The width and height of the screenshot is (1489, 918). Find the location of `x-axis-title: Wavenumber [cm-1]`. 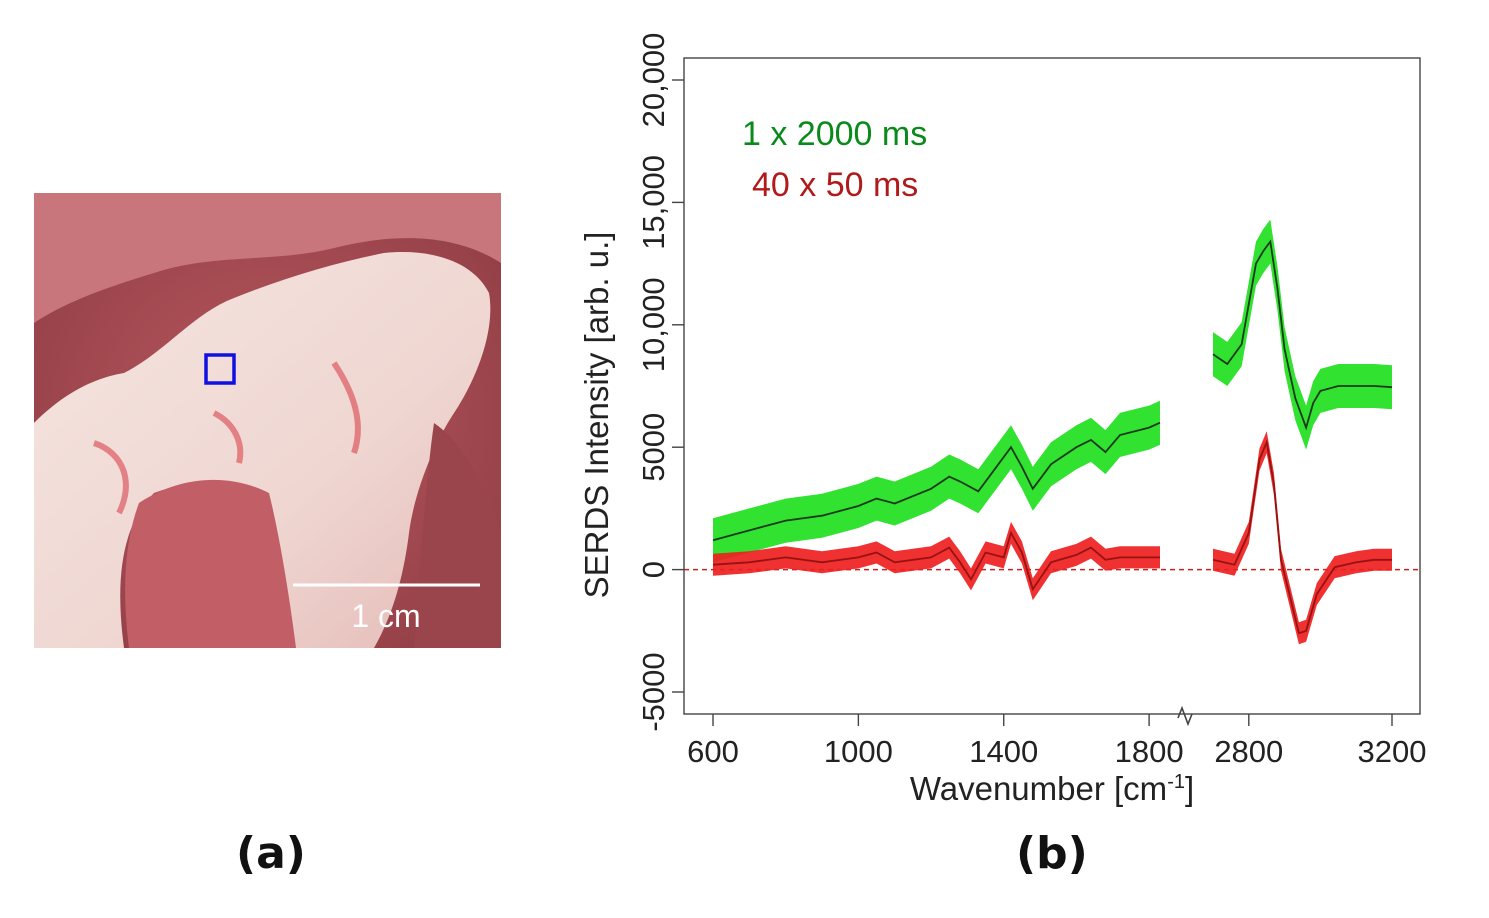

x-axis-title: Wavenumber [cm-1] is located at coordinates (1052, 788).